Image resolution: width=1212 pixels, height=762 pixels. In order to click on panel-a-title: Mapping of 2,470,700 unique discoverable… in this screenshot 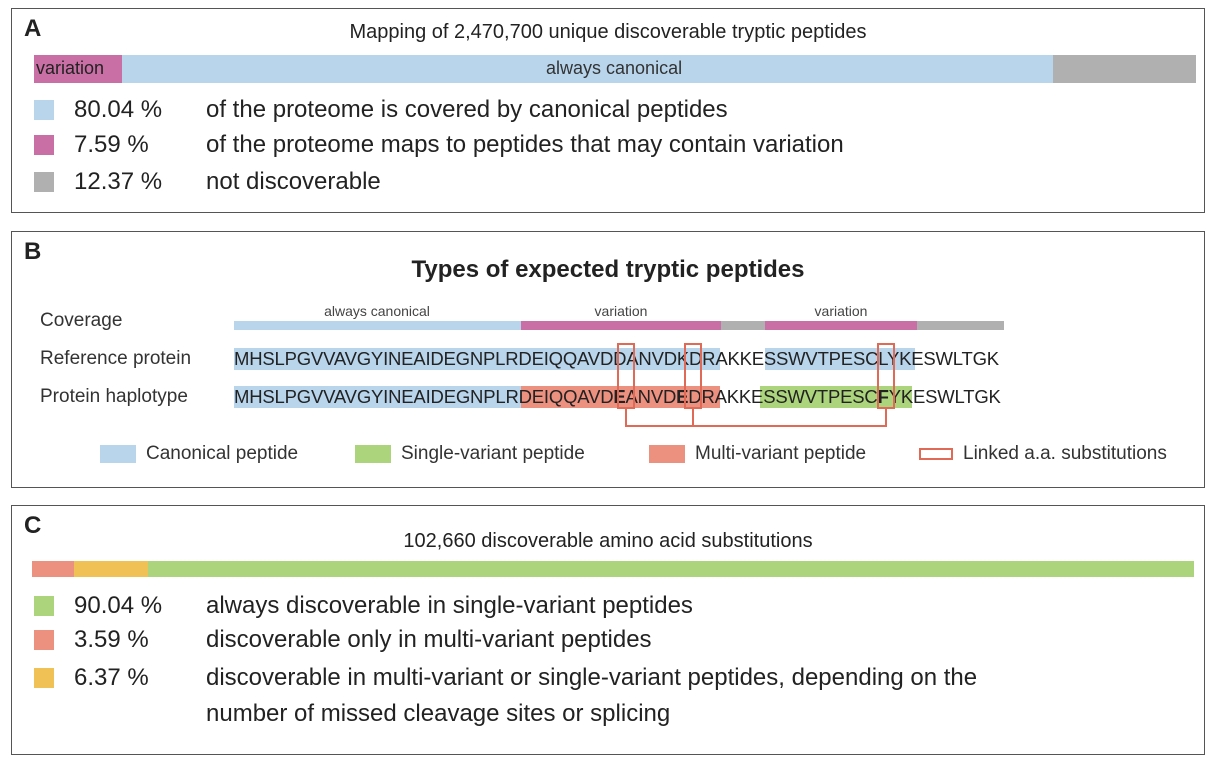, I will do `click(608, 32)`.